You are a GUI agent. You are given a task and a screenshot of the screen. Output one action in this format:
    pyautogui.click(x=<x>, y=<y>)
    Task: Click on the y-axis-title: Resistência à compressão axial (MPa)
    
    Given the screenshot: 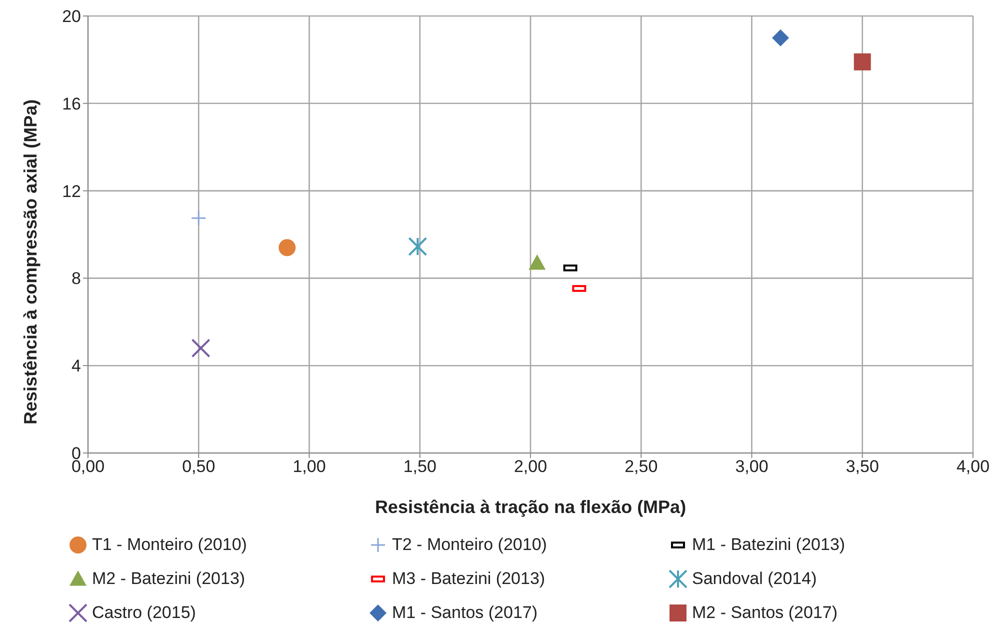 What is the action you would take?
    pyautogui.click(x=30, y=261)
    